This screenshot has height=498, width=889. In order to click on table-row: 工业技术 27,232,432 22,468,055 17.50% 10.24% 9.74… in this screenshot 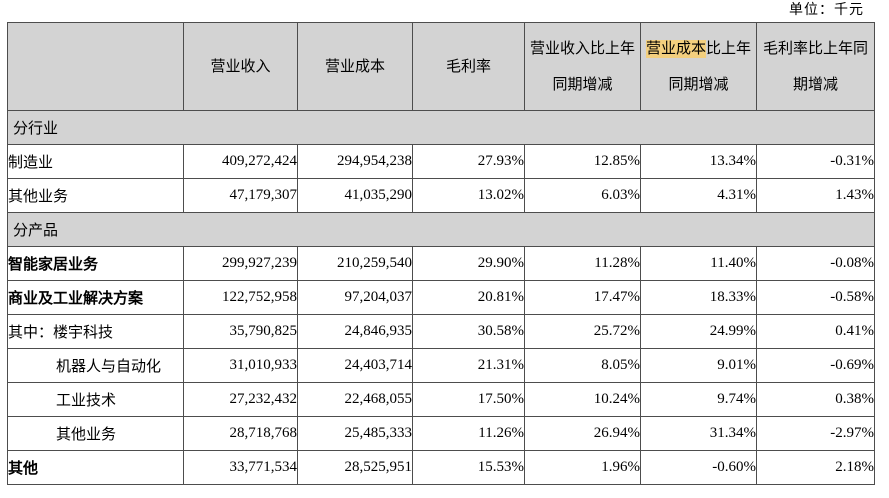, I will do `click(441, 399)`.